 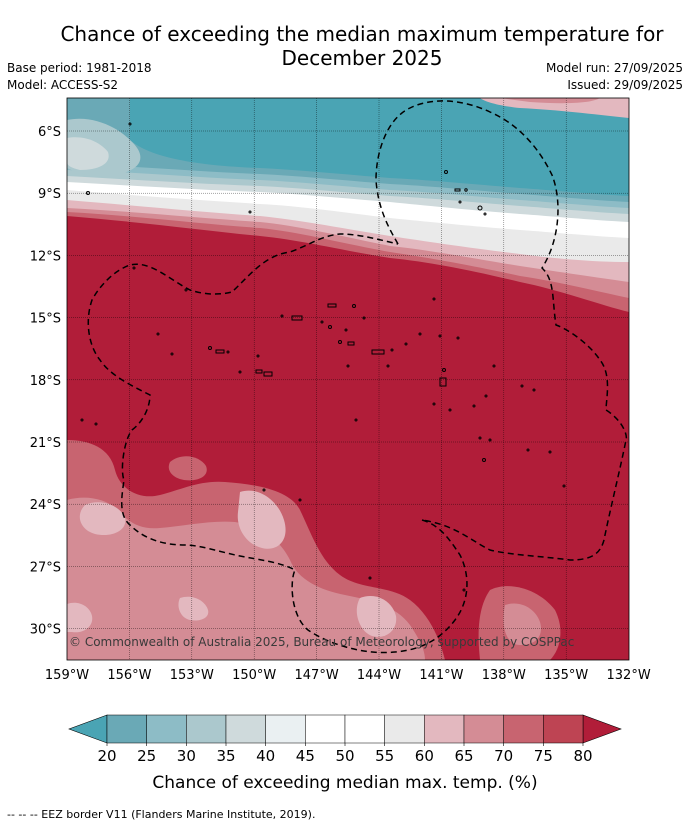 What do you see at coordinates (81, 460) in the screenshot?
I see `north-patch-70-west` at bounding box center [81, 460].